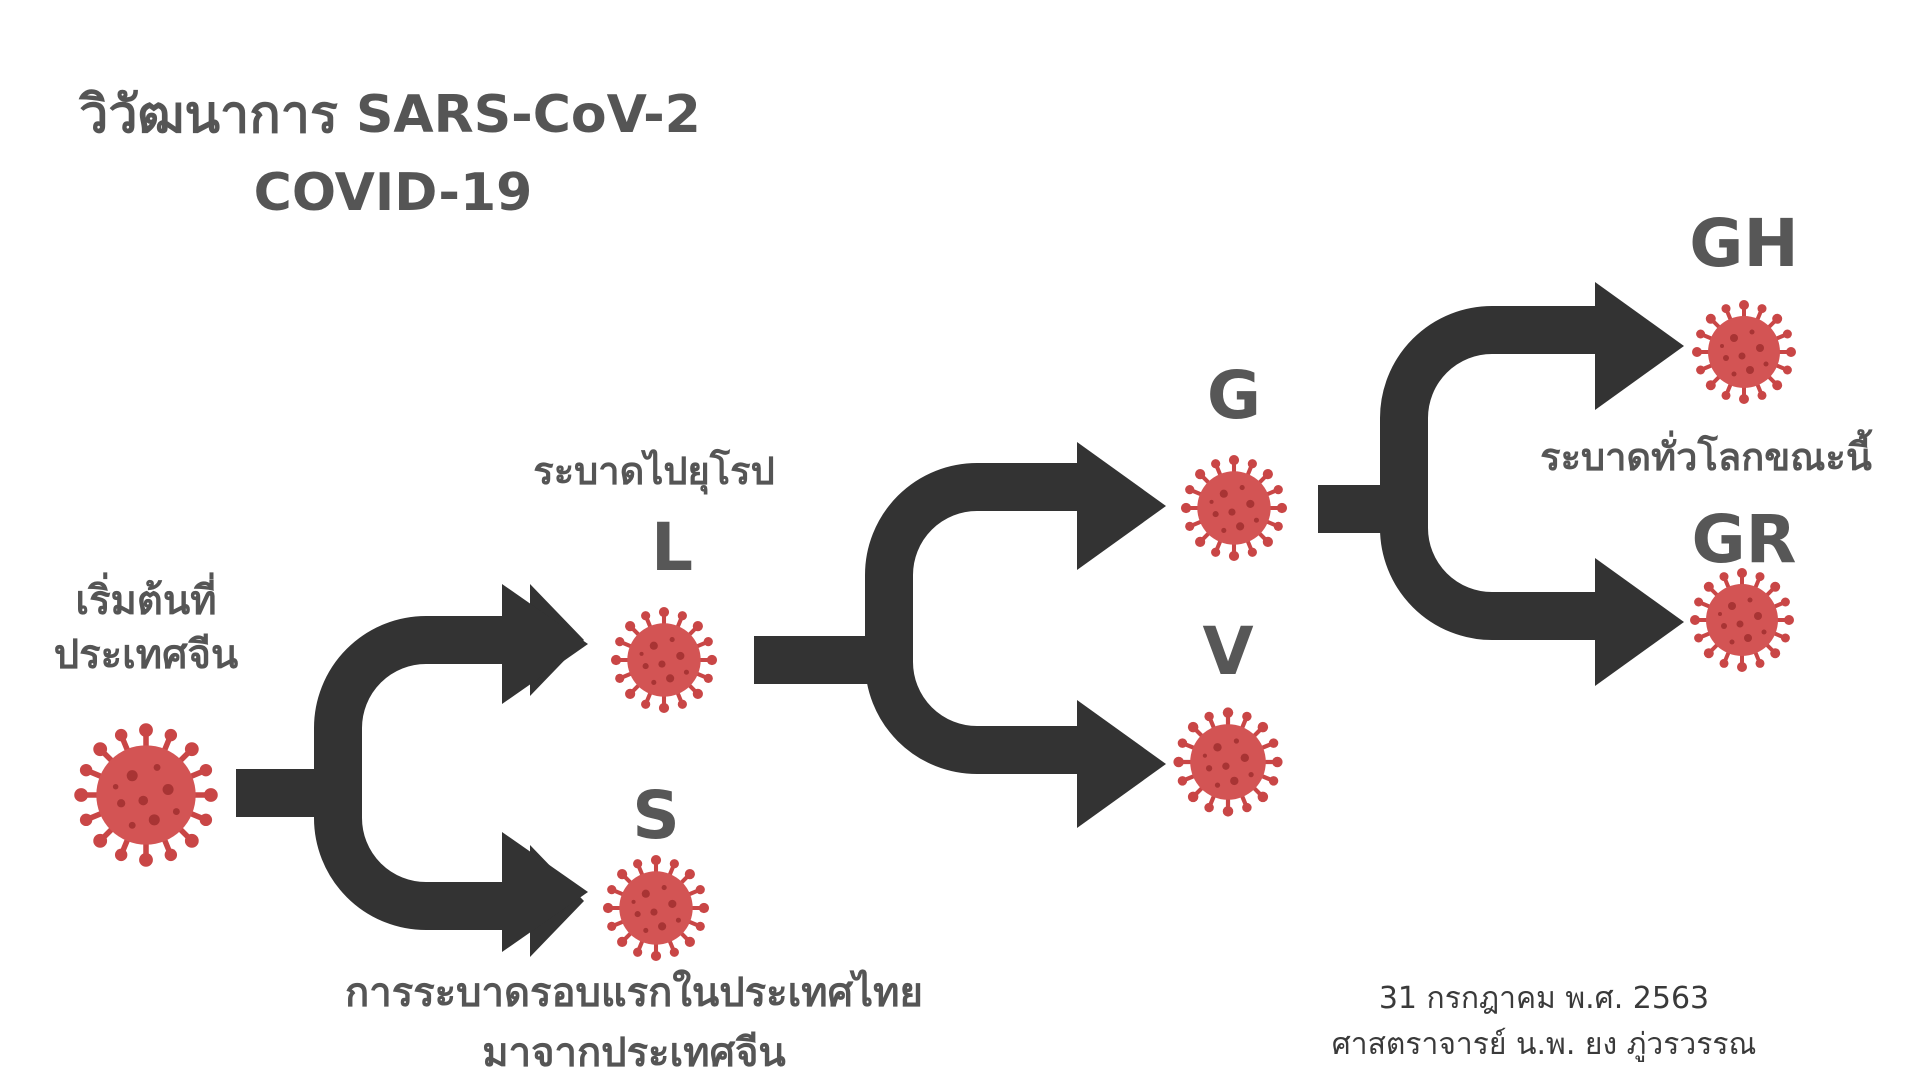 The image size is (1920, 1080). I want to click on origin-caption-line-2: ประเทศจีน, so click(146, 655).